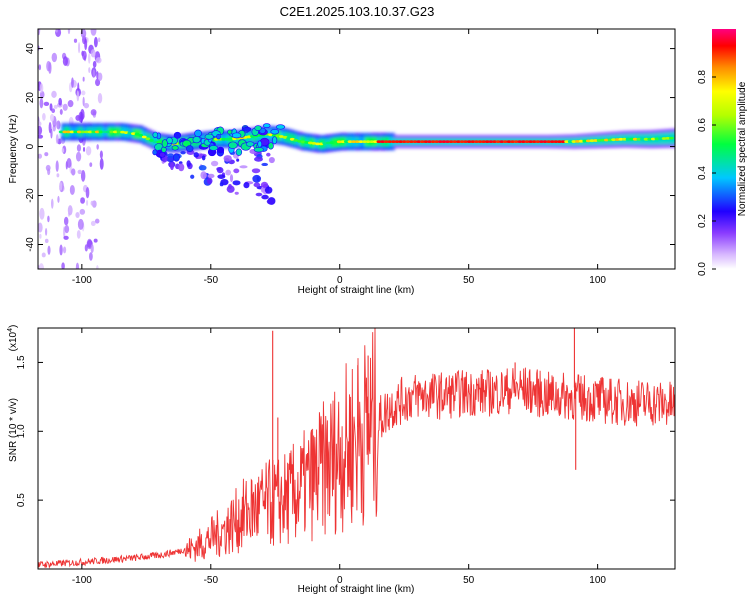 Image resolution: width=750 pixels, height=600 pixels. What do you see at coordinates (21, 362) in the screenshot?
I see `snr-y-tick-label: 1.5` at bounding box center [21, 362].